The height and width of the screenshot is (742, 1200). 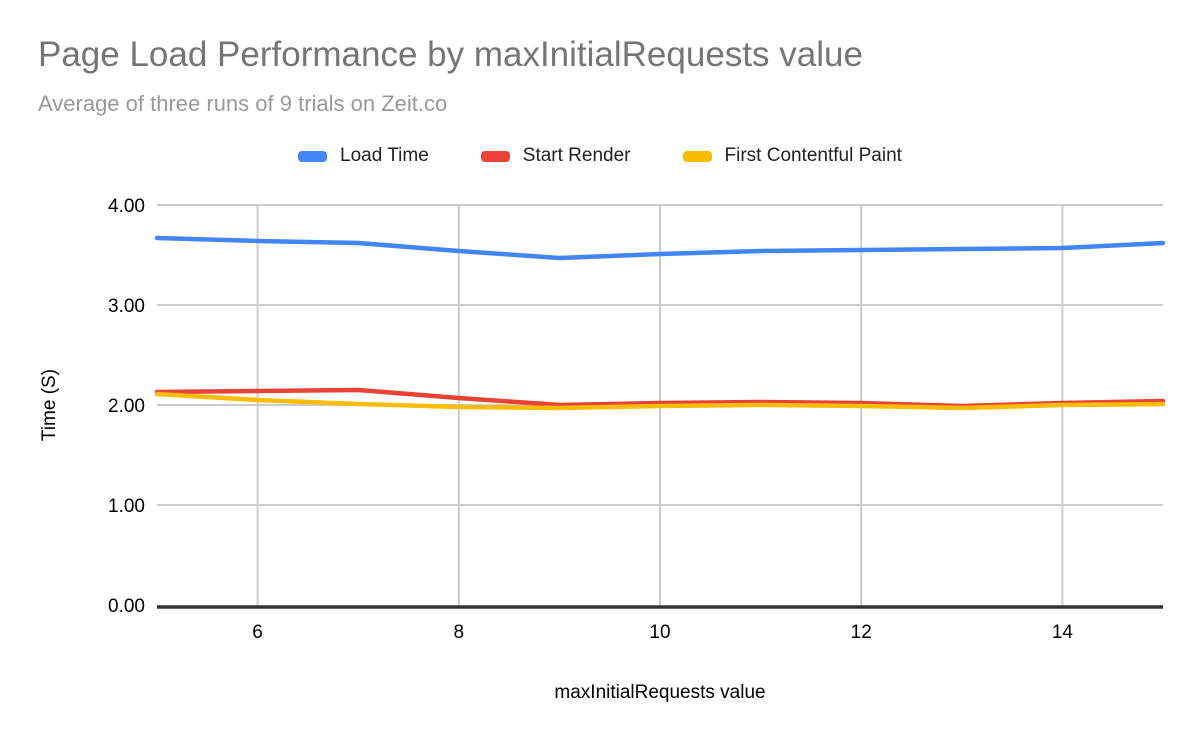 I want to click on series-line-first-contentful-paint, so click(x=660, y=401).